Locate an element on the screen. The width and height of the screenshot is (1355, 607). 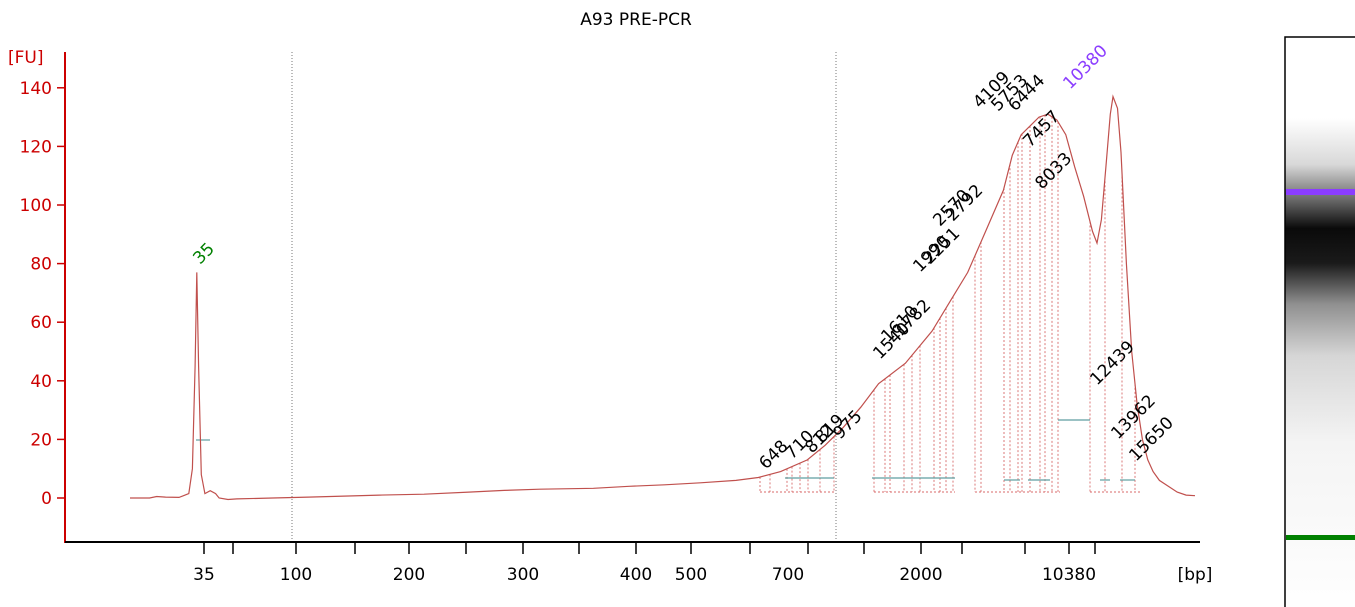
y-tick-label: 40 is located at coordinates (41, 382).